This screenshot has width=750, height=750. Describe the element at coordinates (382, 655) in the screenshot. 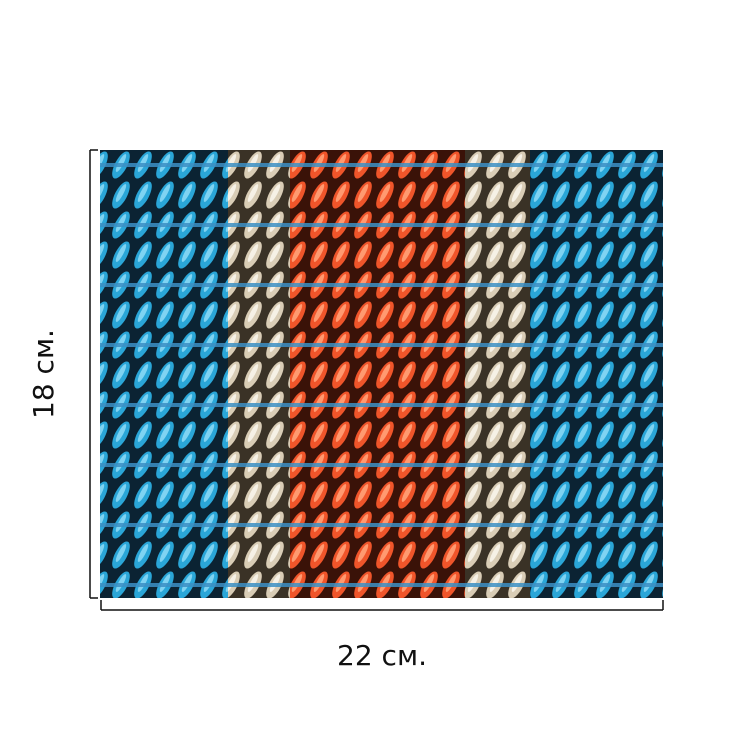

I see `width-label: 22 см.` at that location.